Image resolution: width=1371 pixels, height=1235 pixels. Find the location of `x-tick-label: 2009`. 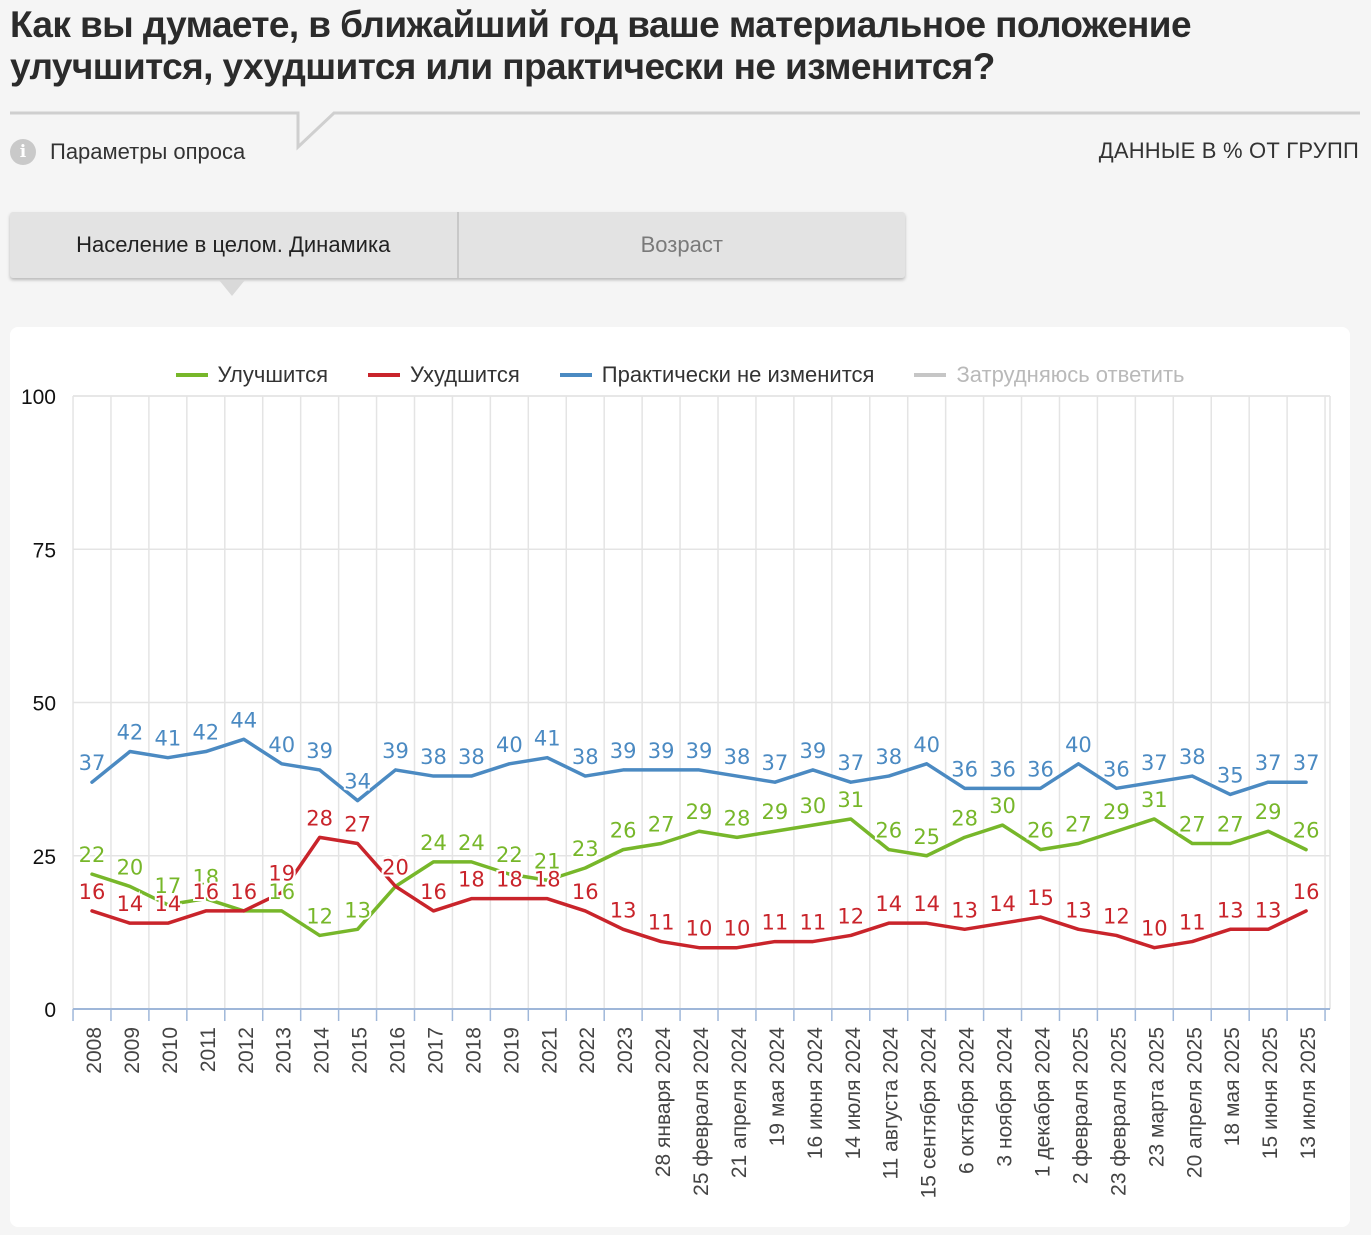

x-tick-label: 2009 is located at coordinates (132, 1050).